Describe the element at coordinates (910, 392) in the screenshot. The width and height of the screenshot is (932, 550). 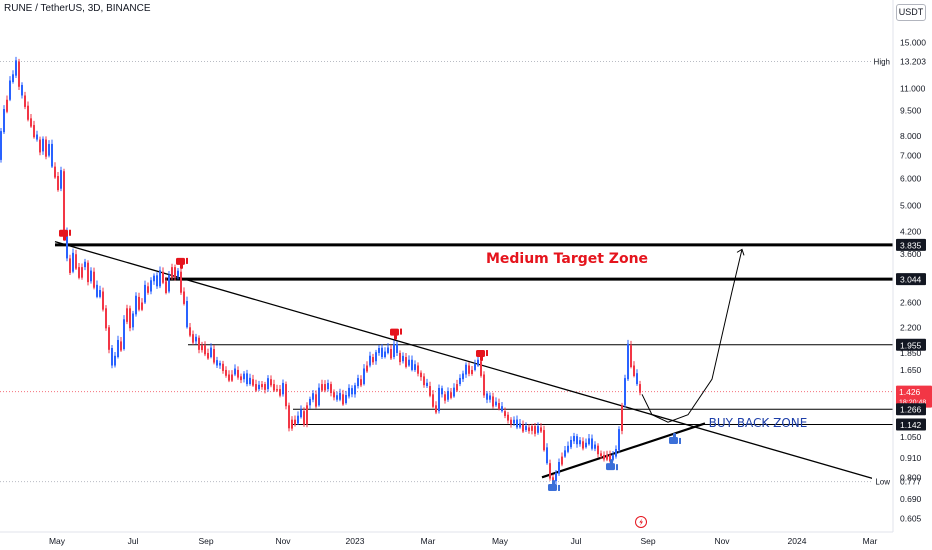
I see `last-price-text: 1.426` at that location.